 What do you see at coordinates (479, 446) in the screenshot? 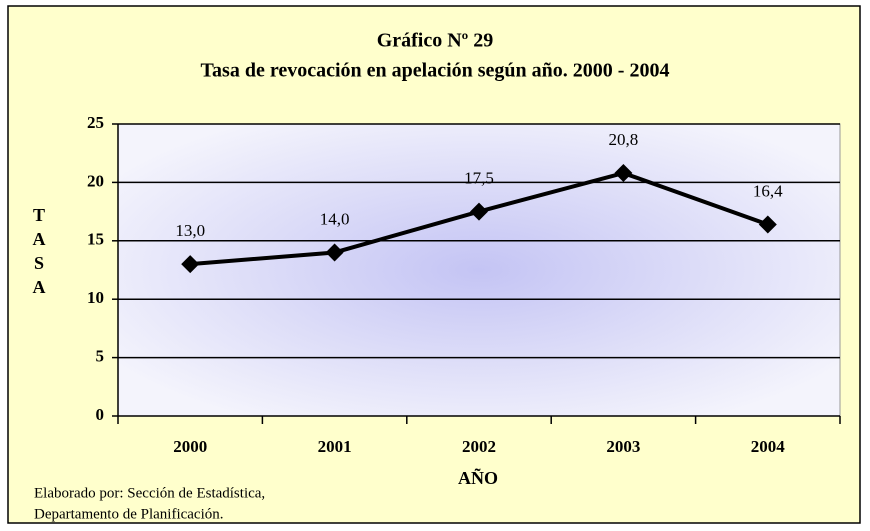
I see `x-tick-label: 2002` at bounding box center [479, 446].